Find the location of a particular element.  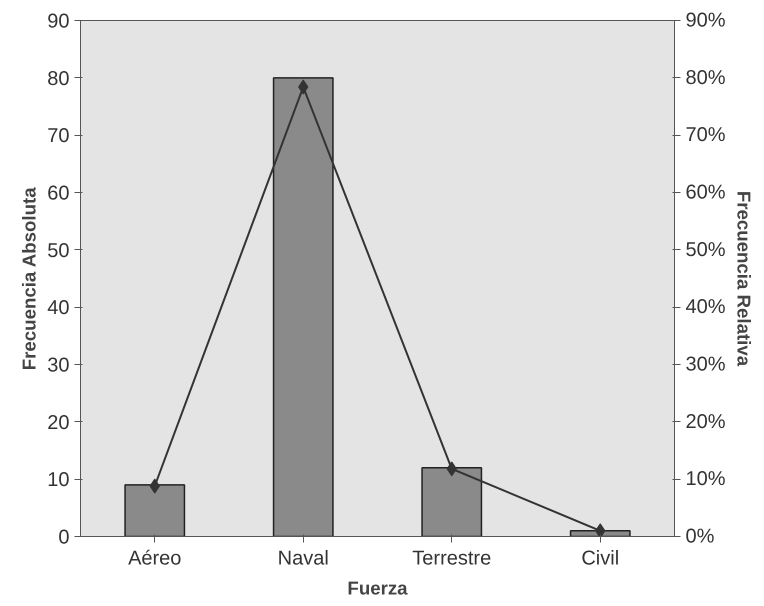

y-tick-label: 0 is located at coordinates (64, 537).